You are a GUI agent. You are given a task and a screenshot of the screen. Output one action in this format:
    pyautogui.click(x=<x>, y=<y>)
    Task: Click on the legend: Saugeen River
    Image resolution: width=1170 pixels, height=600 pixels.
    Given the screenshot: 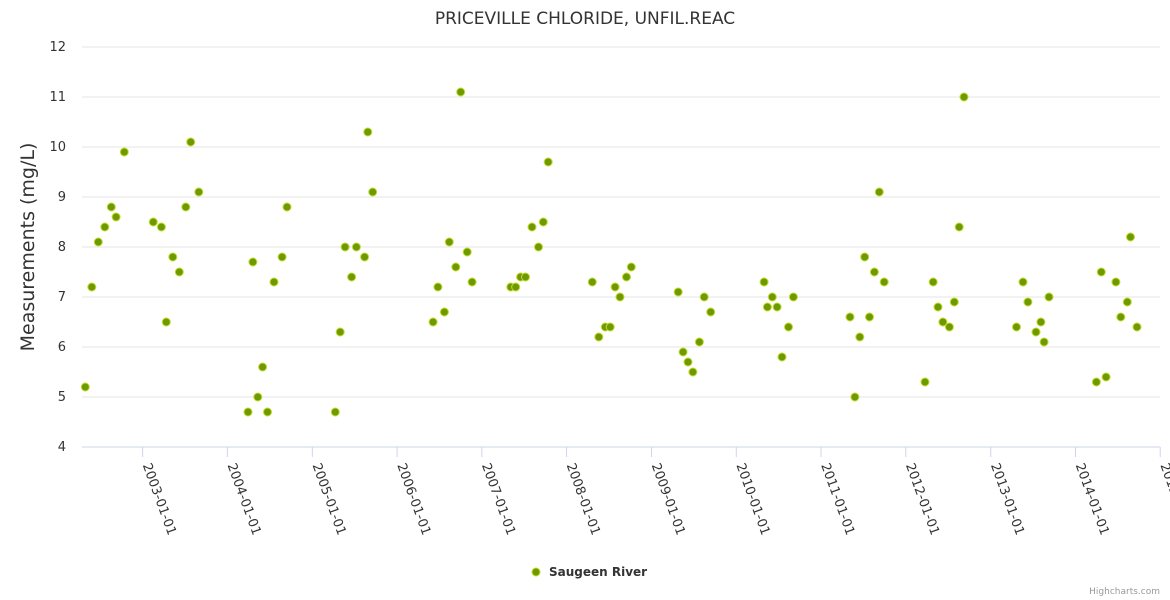 What is the action you would take?
    pyautogui.click(x=589, y=572)
    